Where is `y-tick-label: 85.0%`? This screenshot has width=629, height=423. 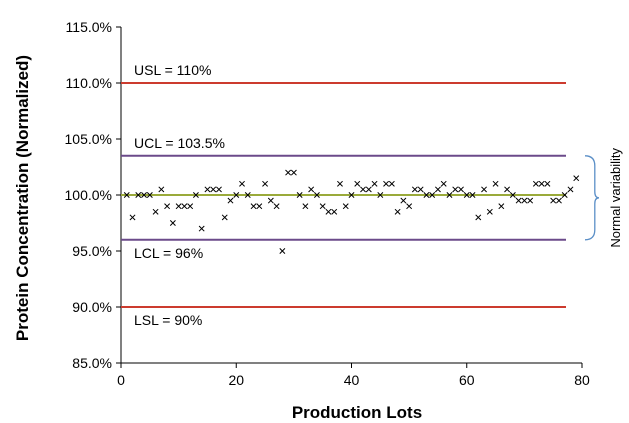
y-tick-label: 85.0% is located at coordinates (92, 363).